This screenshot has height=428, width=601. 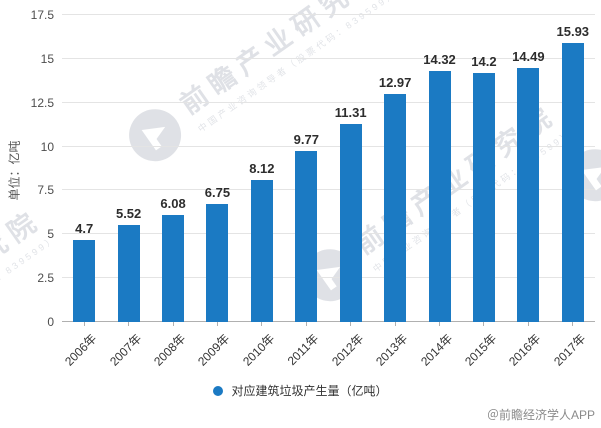 I want to click on bar-value-label: 14.32, so click(x=439, y=59).